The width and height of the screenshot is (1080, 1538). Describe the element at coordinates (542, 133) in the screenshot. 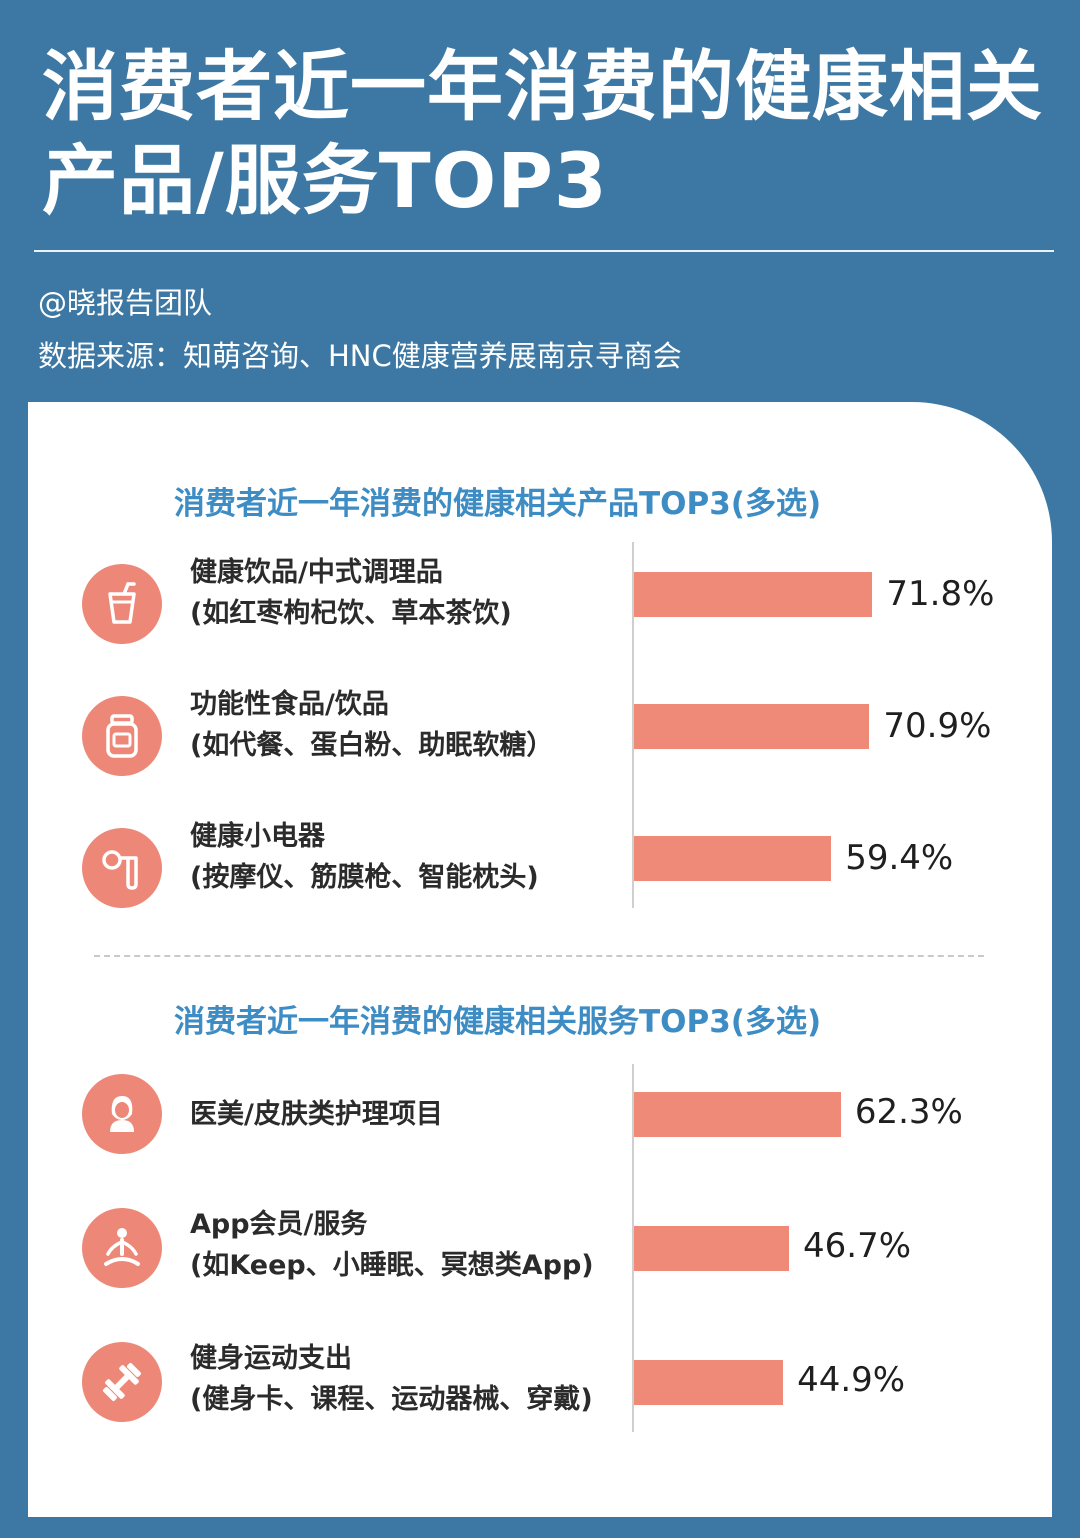

I see `page-title: 消费者近一年消费的健康相关产品/服务TOP3` at that location.